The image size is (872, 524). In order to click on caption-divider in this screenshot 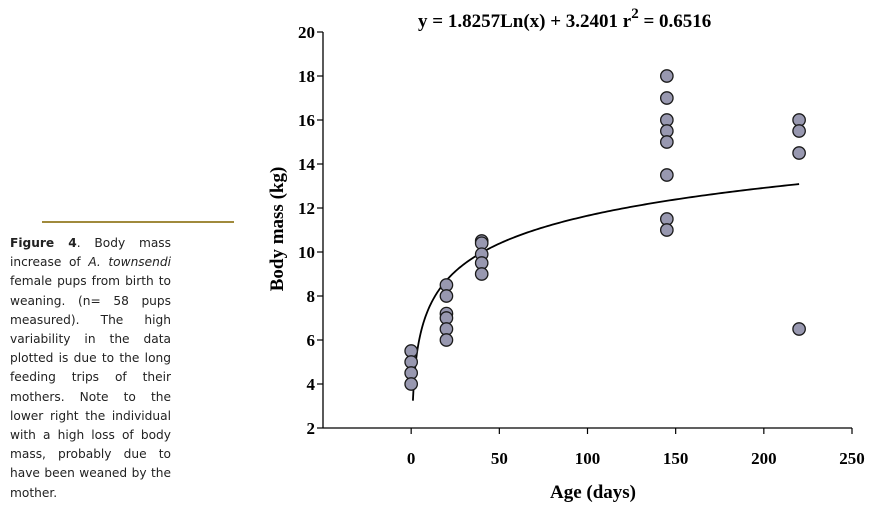, I will do `click(138, 222)`.